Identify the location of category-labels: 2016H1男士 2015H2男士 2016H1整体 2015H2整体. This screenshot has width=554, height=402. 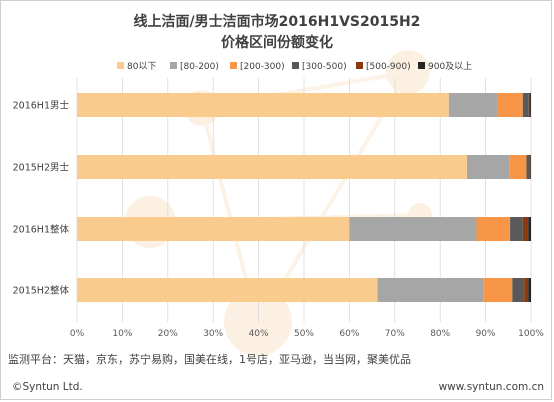
(41, 198).